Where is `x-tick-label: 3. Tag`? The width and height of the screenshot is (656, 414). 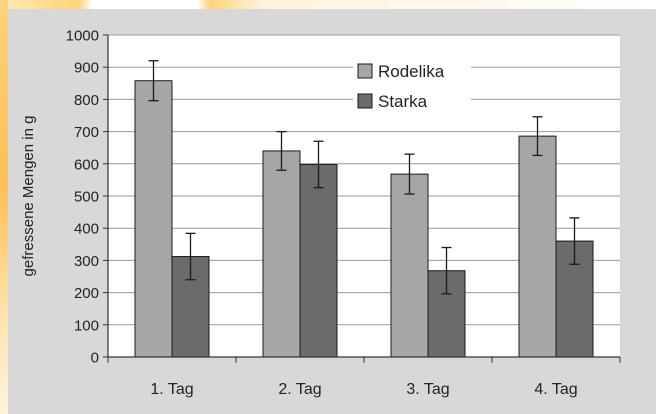
x-tick-label: 3. Tag is located at coordinates (427, 389).